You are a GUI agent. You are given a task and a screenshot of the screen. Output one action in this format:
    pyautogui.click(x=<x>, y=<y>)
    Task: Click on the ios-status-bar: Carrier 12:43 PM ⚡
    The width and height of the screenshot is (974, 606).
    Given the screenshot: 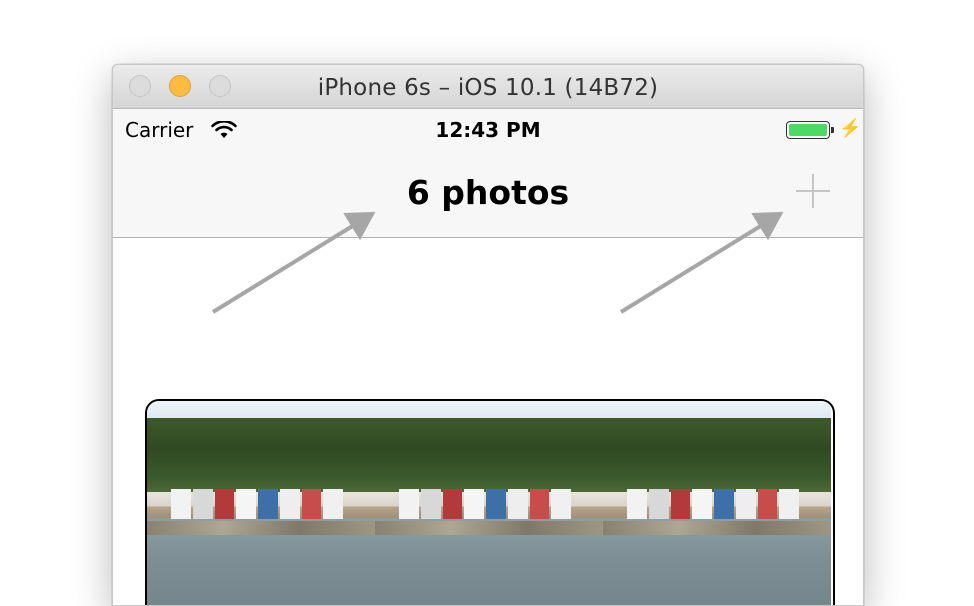 What is the action you would take?
    pyautogui.click(x=488, y=129)
    